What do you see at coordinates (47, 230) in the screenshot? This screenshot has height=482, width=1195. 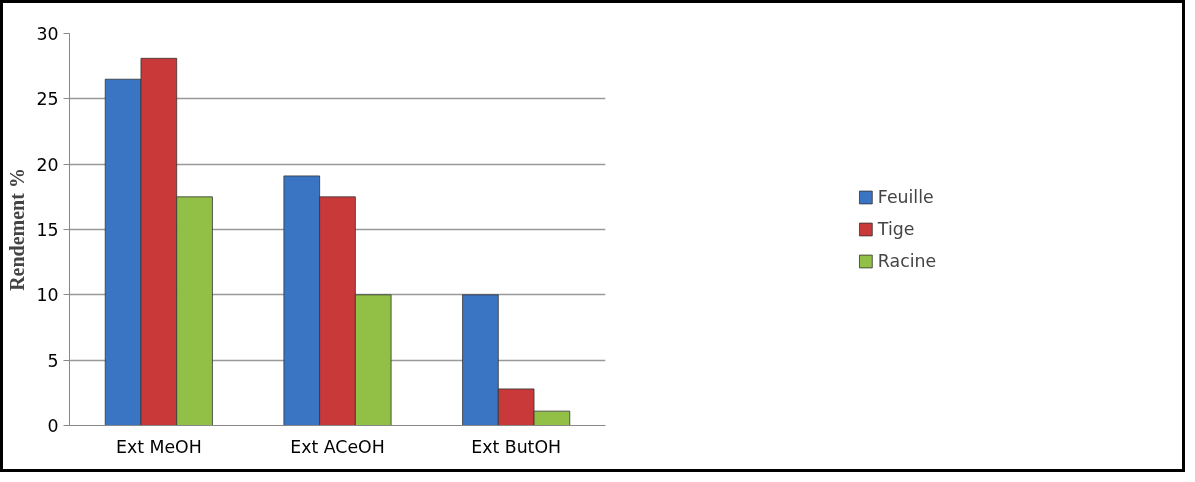 I see `y-tick-label: 15` at bounding box center [47, 230].